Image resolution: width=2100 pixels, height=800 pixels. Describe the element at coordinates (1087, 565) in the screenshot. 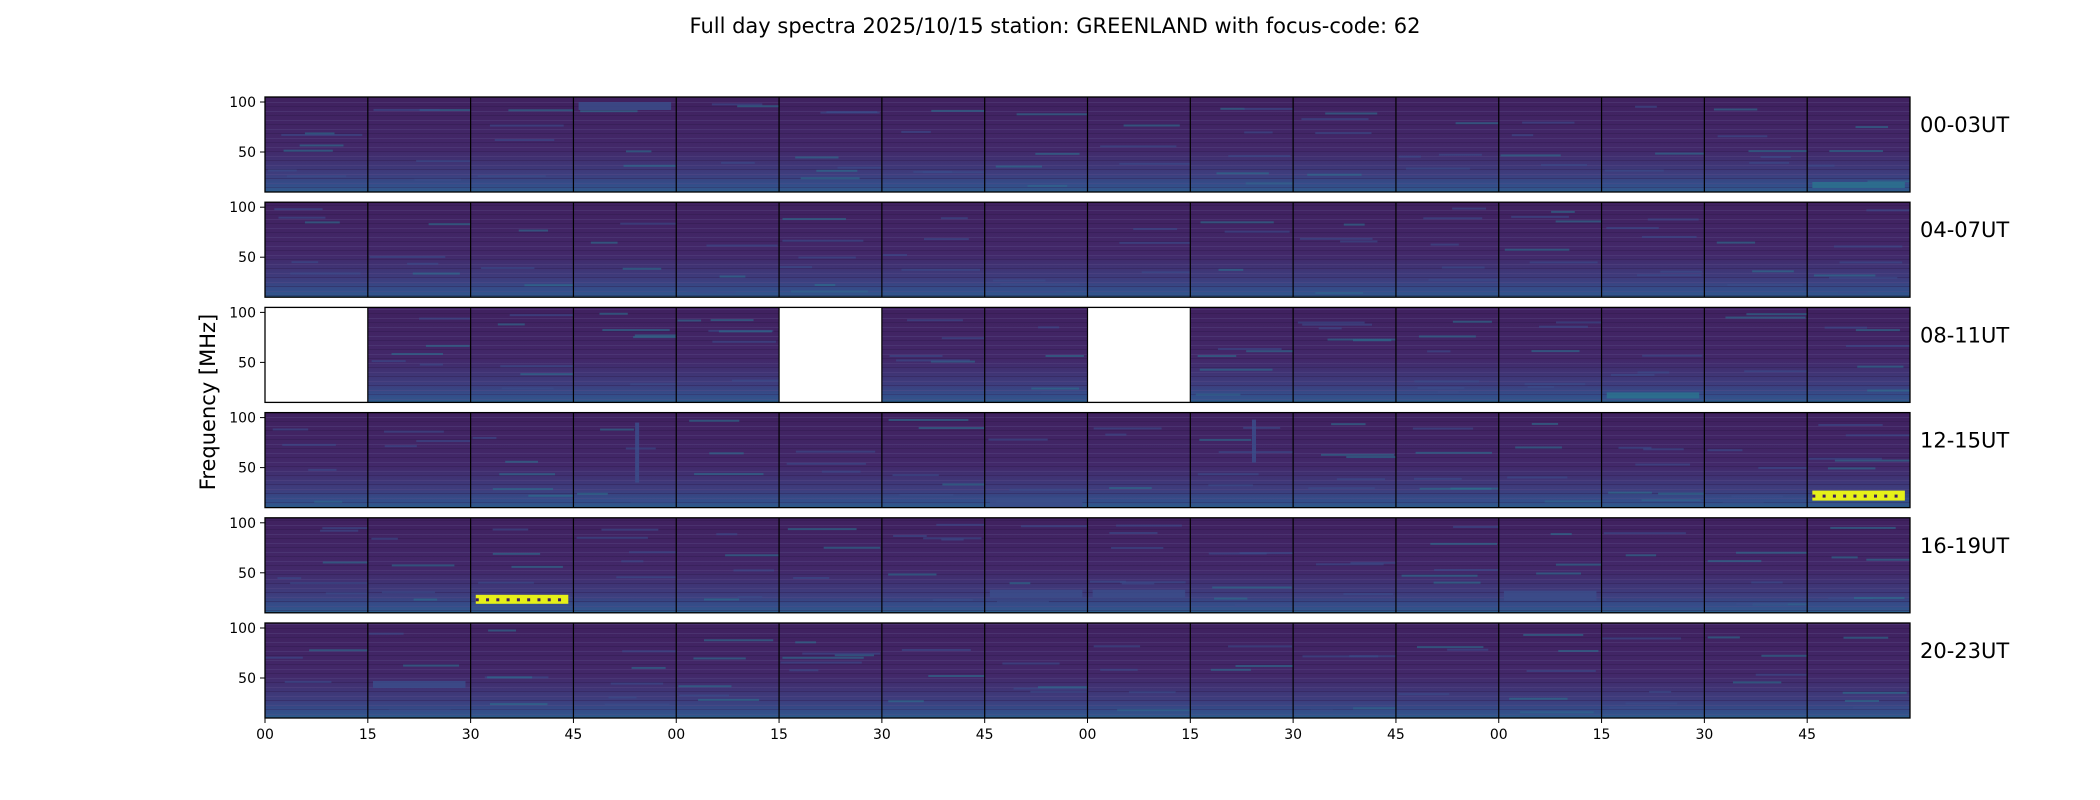

I see `row-frame` at that location.